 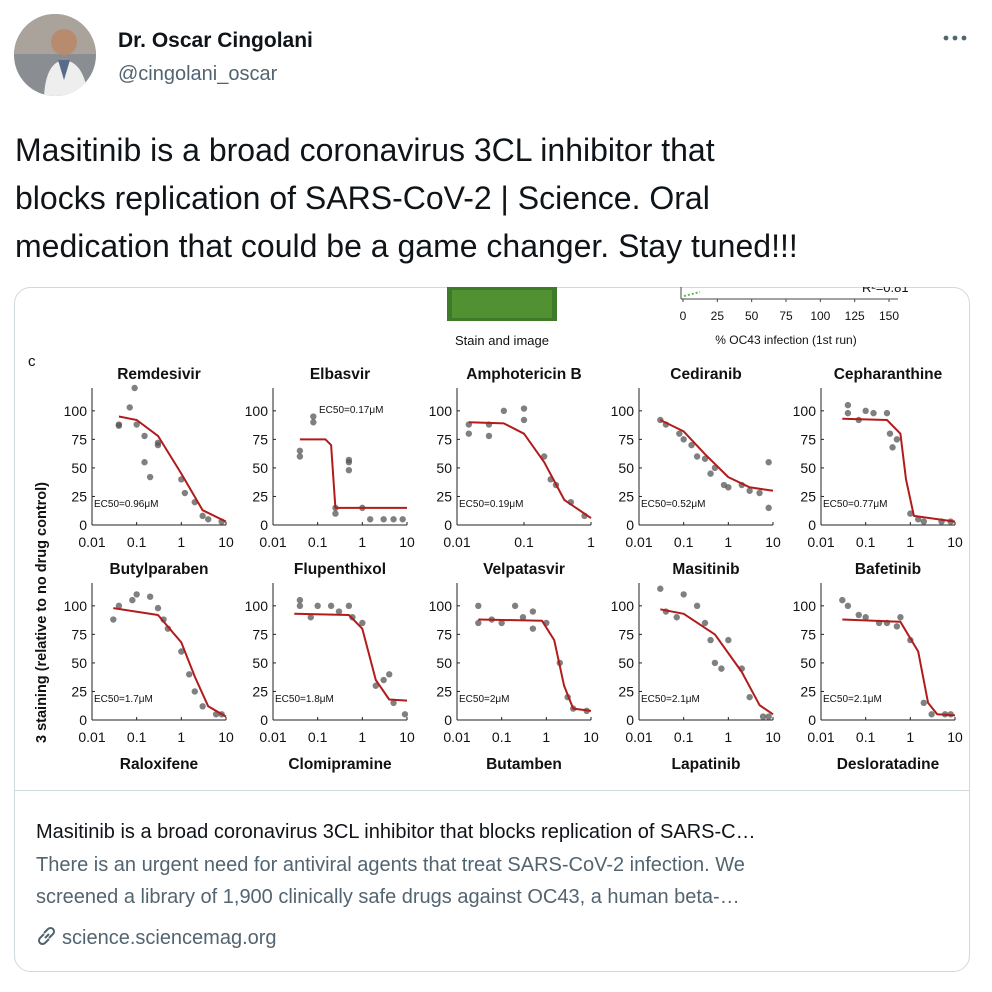 I want to click on top-plot-tick-label: 50, so click(x=752, y=316).